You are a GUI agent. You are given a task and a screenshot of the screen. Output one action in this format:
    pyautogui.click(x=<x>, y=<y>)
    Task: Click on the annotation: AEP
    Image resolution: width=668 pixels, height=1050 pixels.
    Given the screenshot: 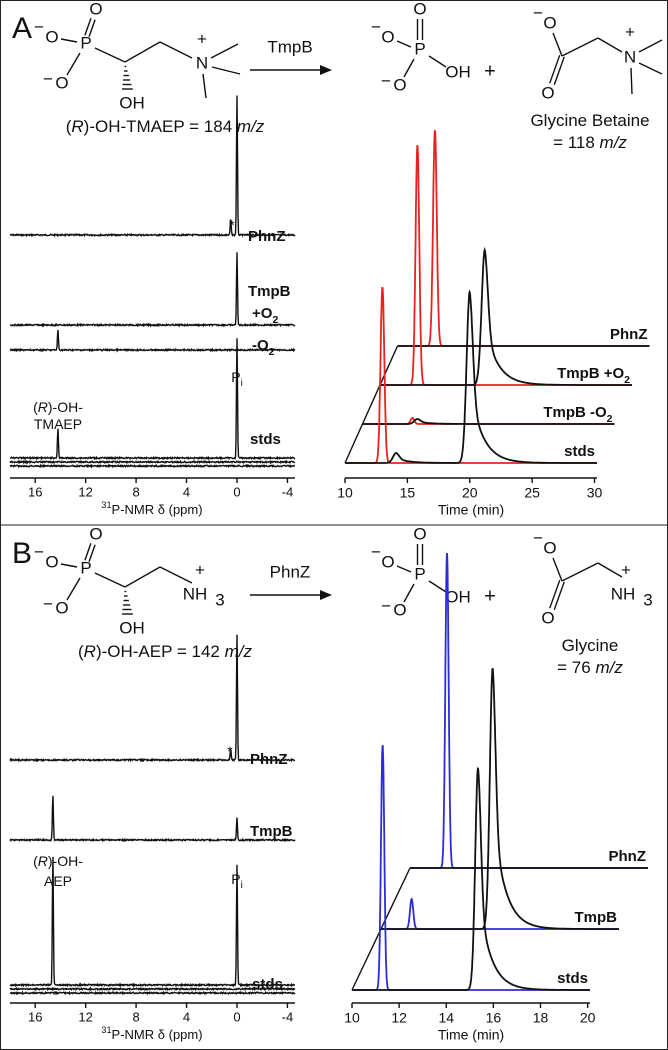 What is the action you would take?
    pyautogui.click(x=58, y=881)
    